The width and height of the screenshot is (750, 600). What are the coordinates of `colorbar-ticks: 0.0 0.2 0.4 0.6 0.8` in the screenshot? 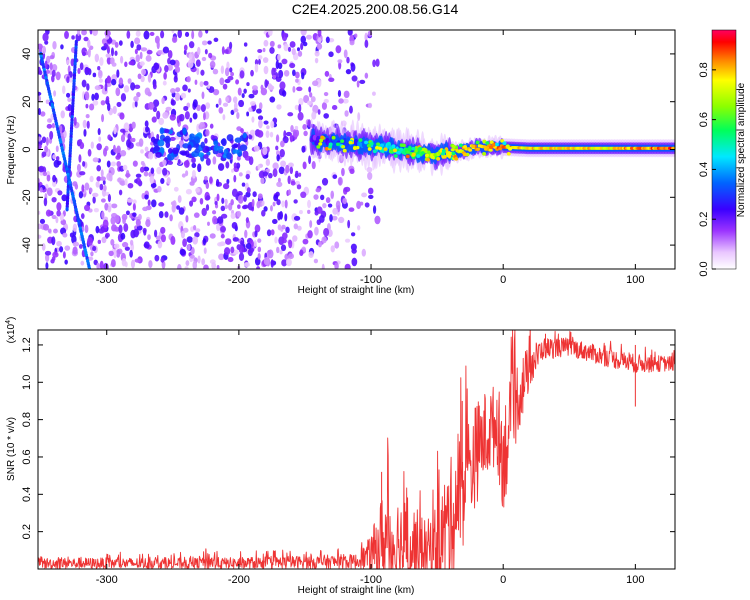 It's located at (707, 169).